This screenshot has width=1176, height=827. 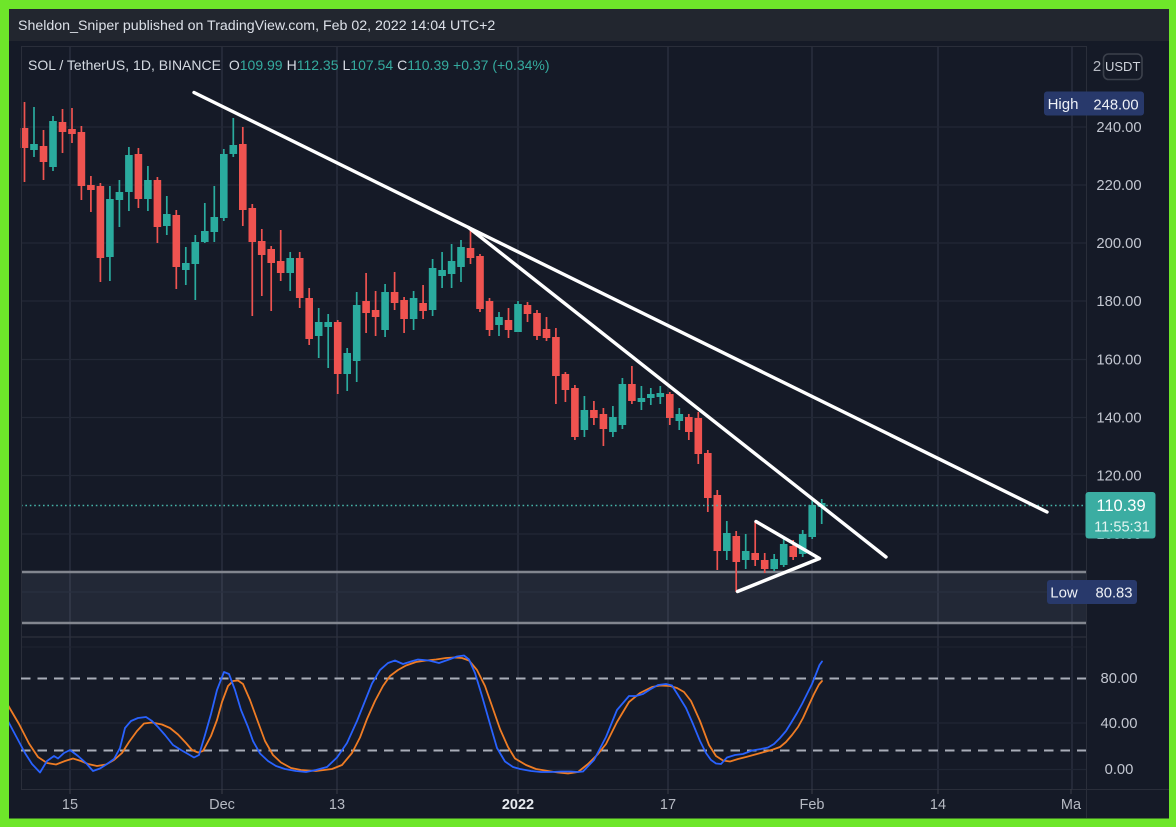 What do you see at coordinates (1118, 128) in the screenshot?
I see `svg-text: 240.00` at bounding box center [1118, 128].